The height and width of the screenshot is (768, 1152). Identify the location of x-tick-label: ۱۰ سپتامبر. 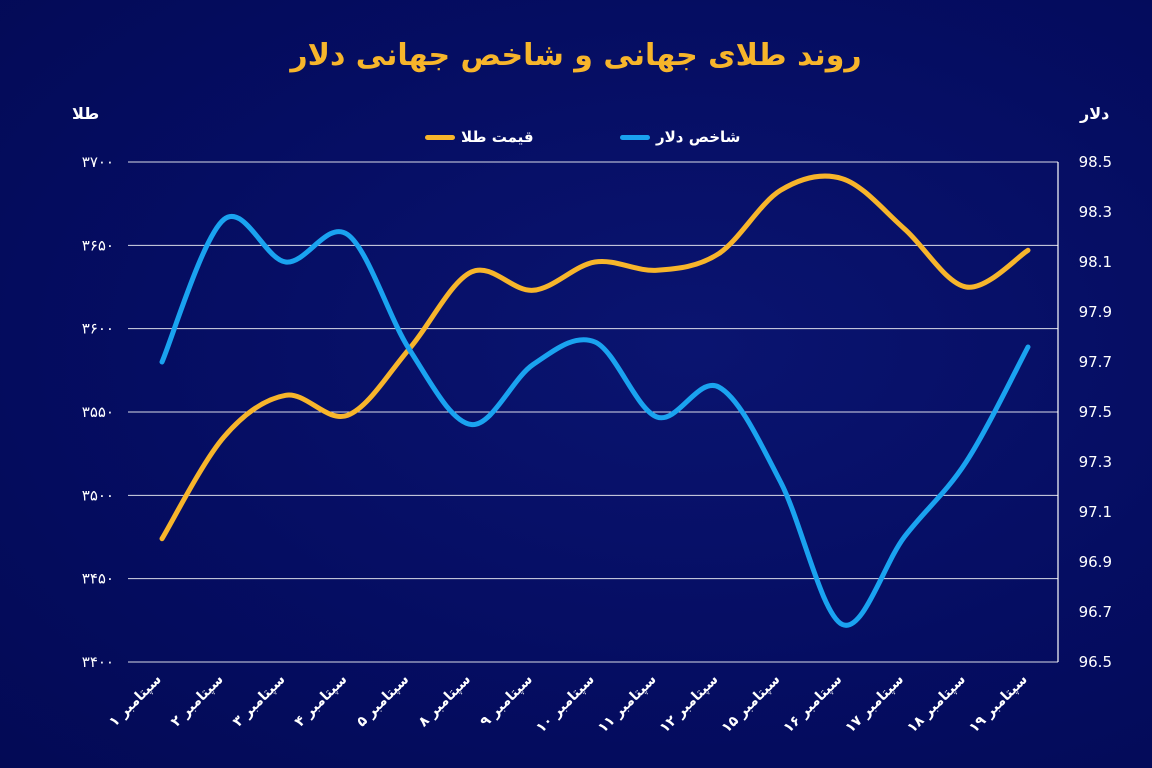
(565, 704).